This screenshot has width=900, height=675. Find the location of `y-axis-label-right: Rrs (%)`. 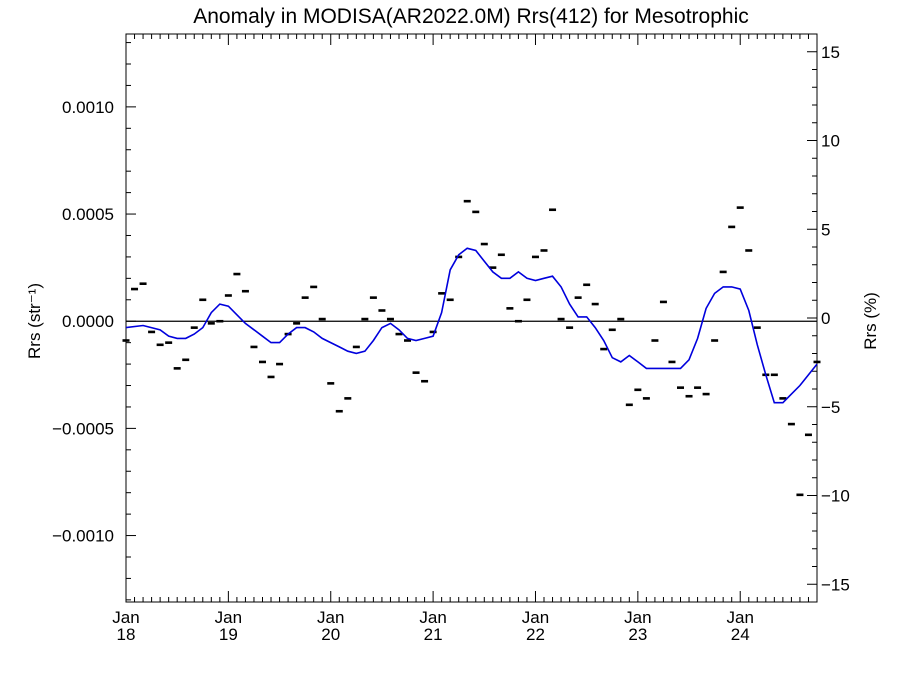

y-axis-label-right: Rrs (%) is located at coordinates (870, 321).